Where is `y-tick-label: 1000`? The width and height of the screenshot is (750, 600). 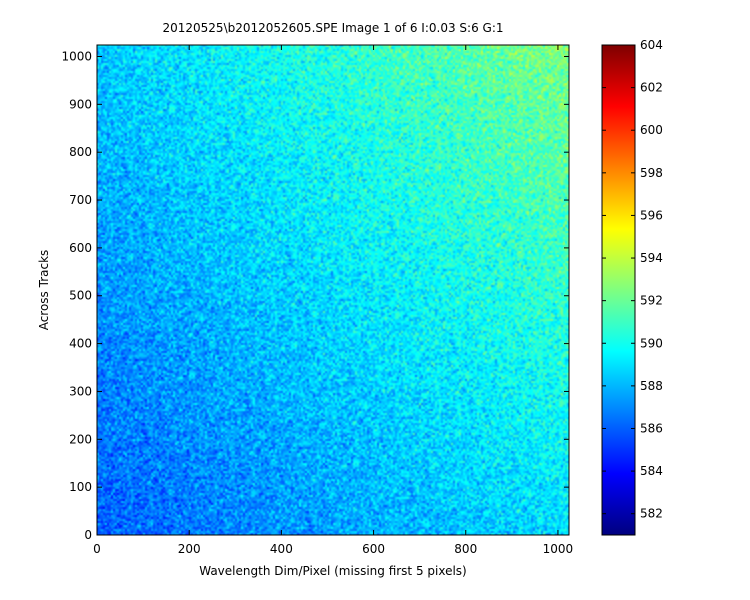
y-tick-label: 1000 is located at coordinates (76, 56).